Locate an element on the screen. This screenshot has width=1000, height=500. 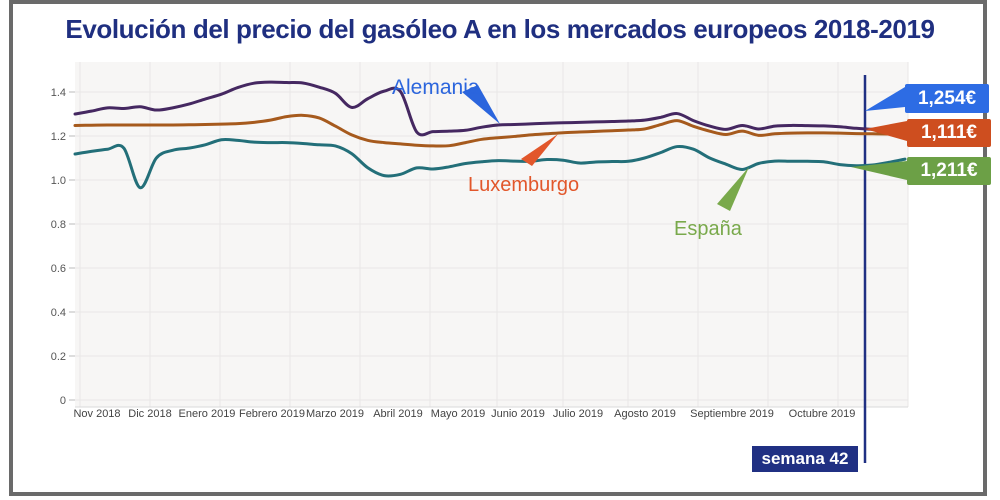
x-tick-label: Mayo 2019 is located at coordinates (458, 414).